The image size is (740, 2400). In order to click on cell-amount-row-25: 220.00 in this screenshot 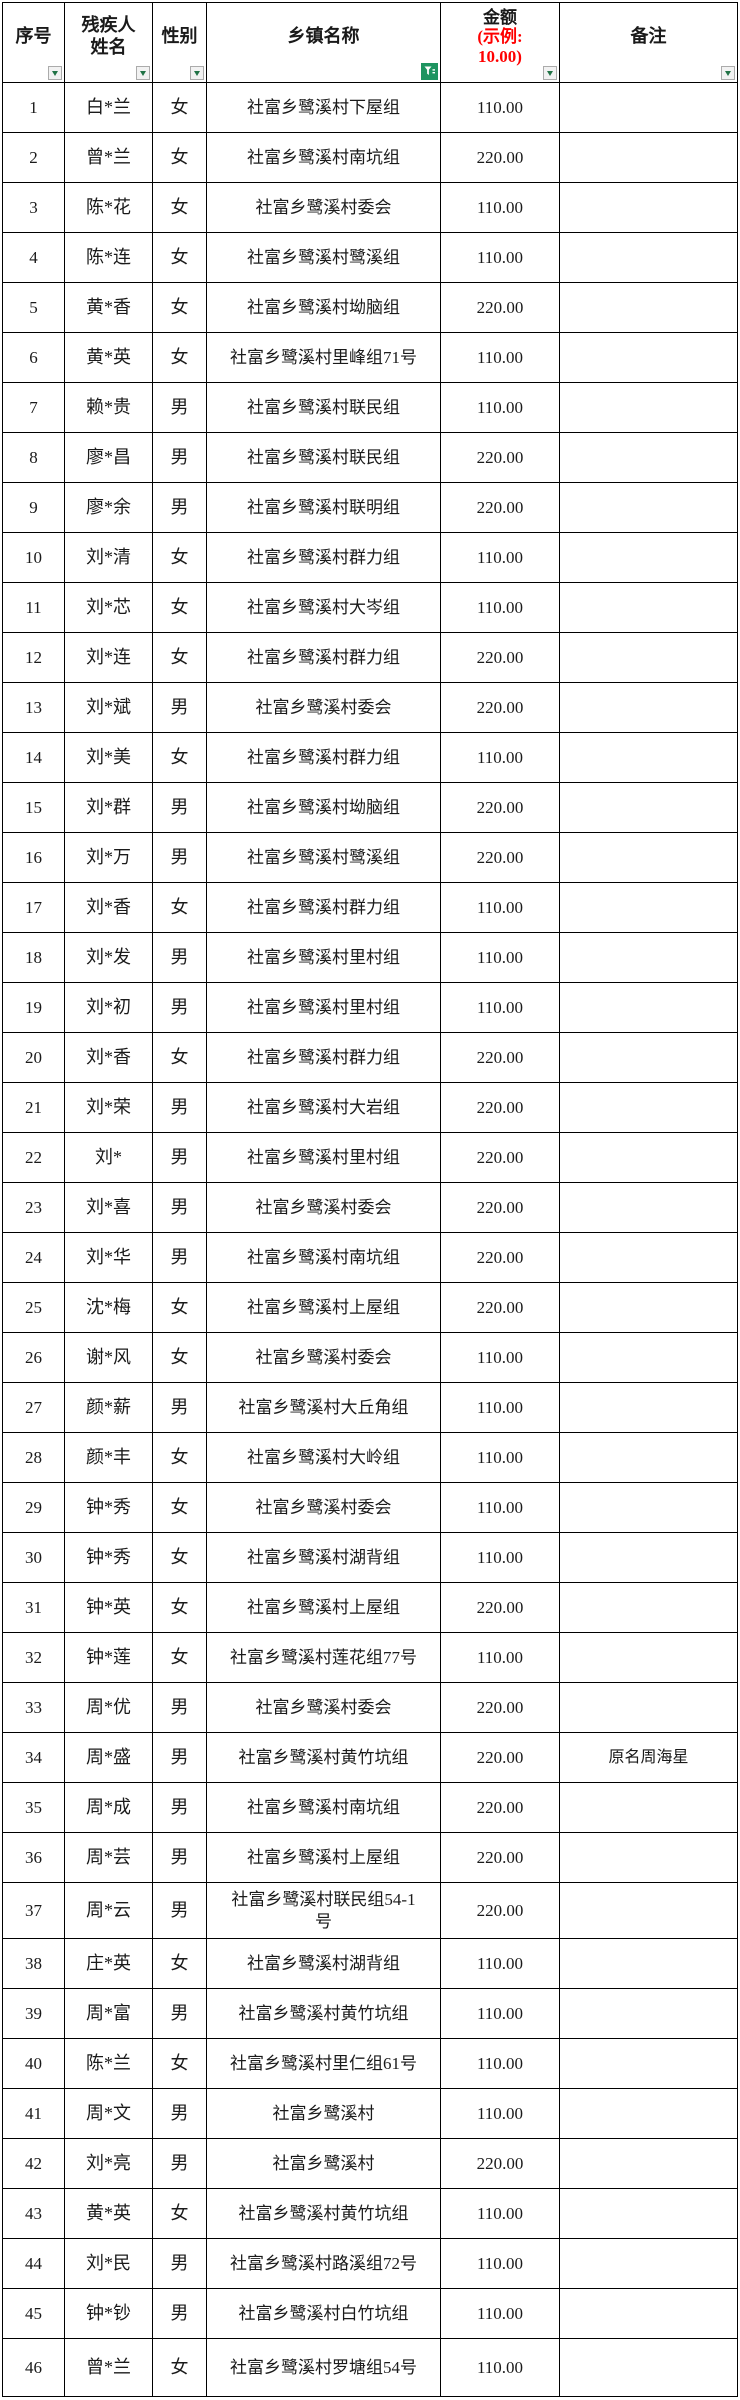, I will do `click(500, 1308)`.